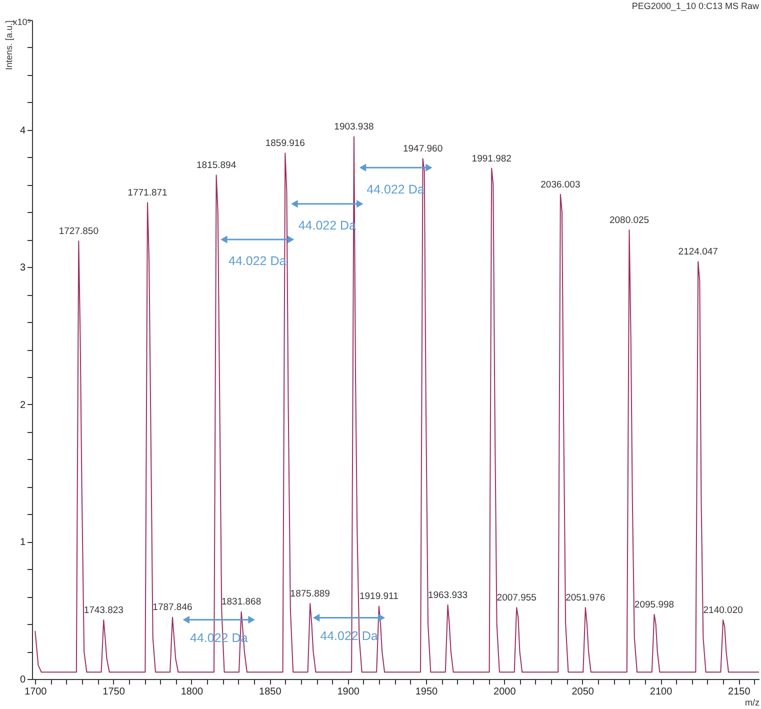 The image size is (761, 709). Describe the element at coordinates (422, 149) in the screenshot. I see `annotation: 1947.960` at that location.